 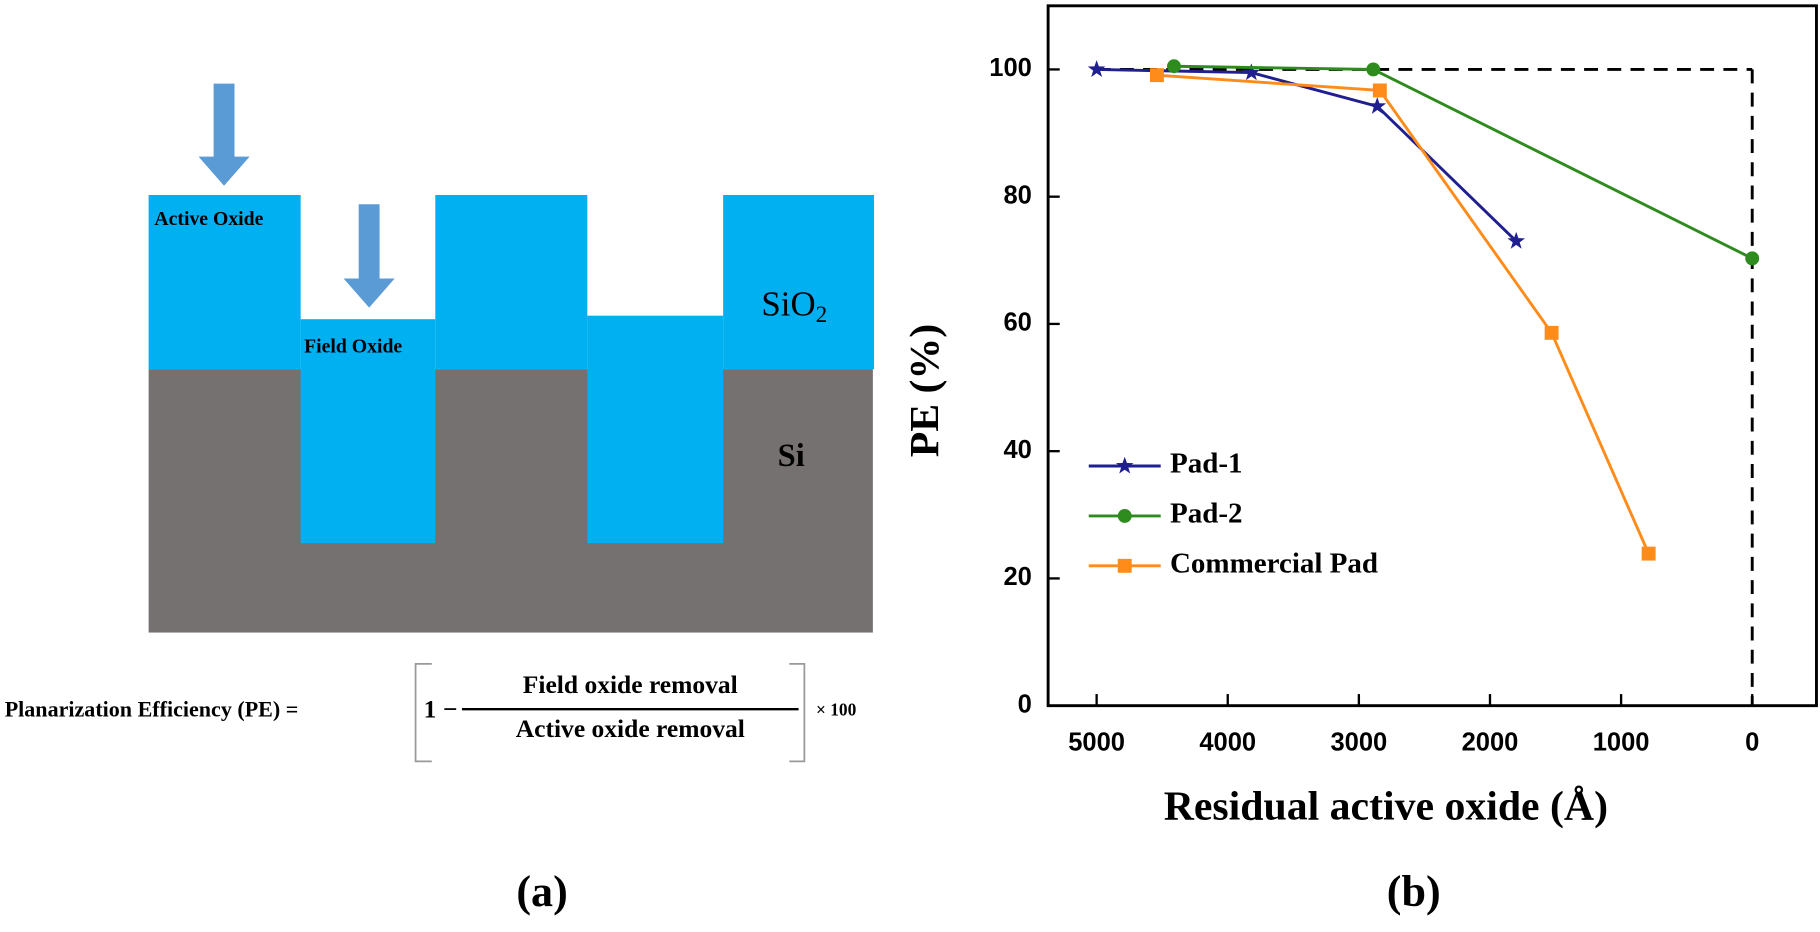 What do you see at coordinates (1386, 807) in the screenshot?
I see `x-axis-title: Residual active oxide (Å)` at bounding box center [1386, 807].